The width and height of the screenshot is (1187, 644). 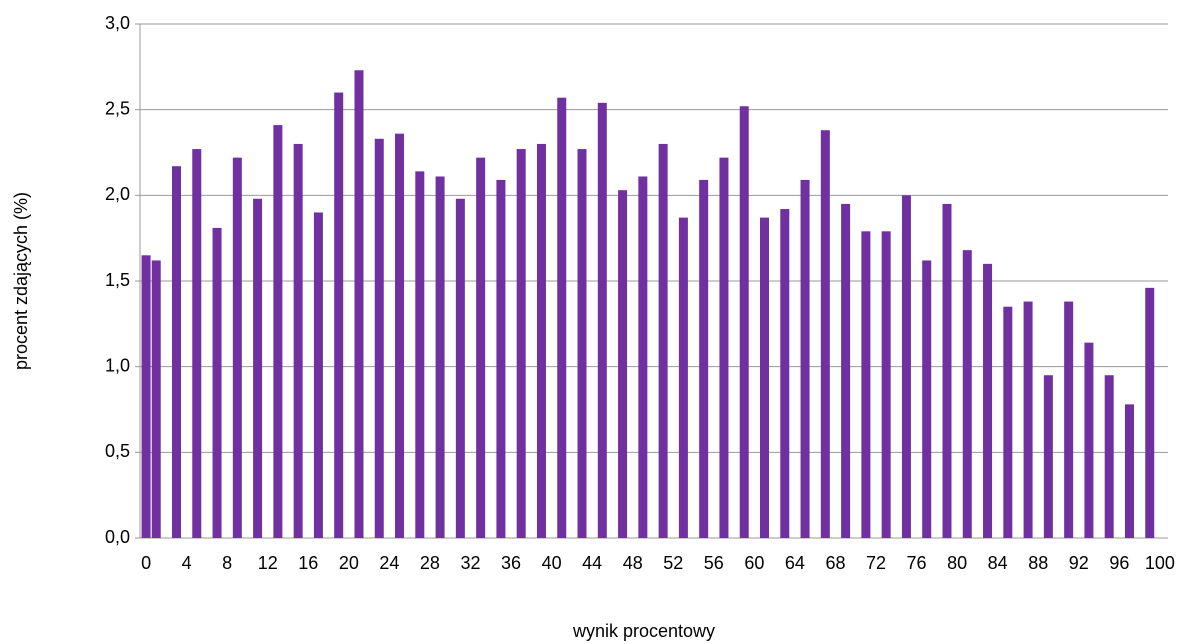 What do you see at coordinates (389, 563) in the screenshot?
I see `x-tick-label: 24` at bounding box center [389, 563].